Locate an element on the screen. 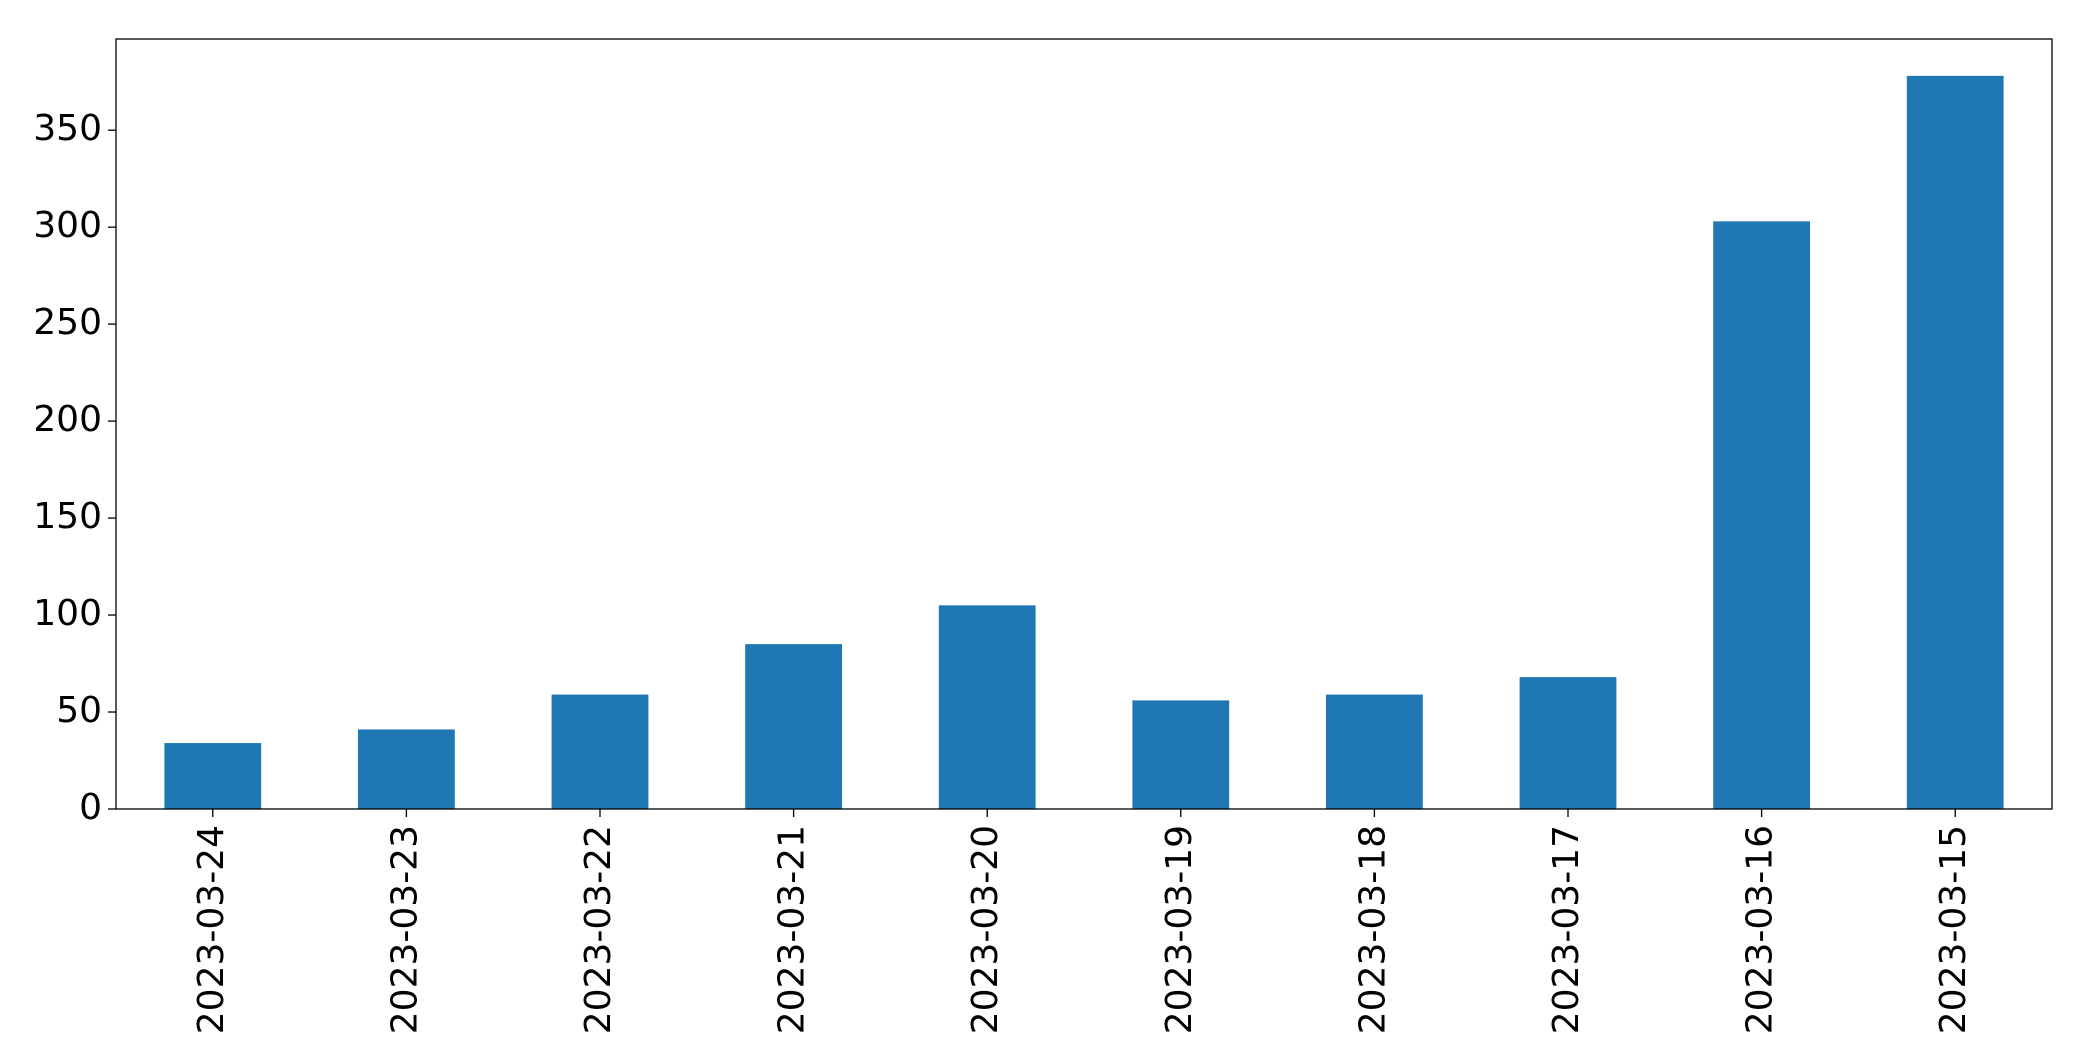  x-tick-label: 2023-03-22 is located at coordinates (598, 929).